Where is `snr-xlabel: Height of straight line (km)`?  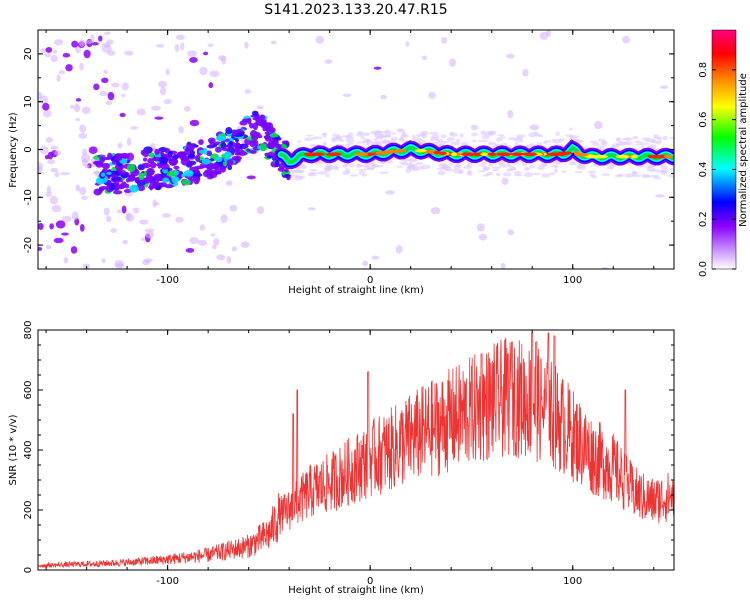 snr-xlabel: Height of straight line (km) is located at coordinates (356, 590).